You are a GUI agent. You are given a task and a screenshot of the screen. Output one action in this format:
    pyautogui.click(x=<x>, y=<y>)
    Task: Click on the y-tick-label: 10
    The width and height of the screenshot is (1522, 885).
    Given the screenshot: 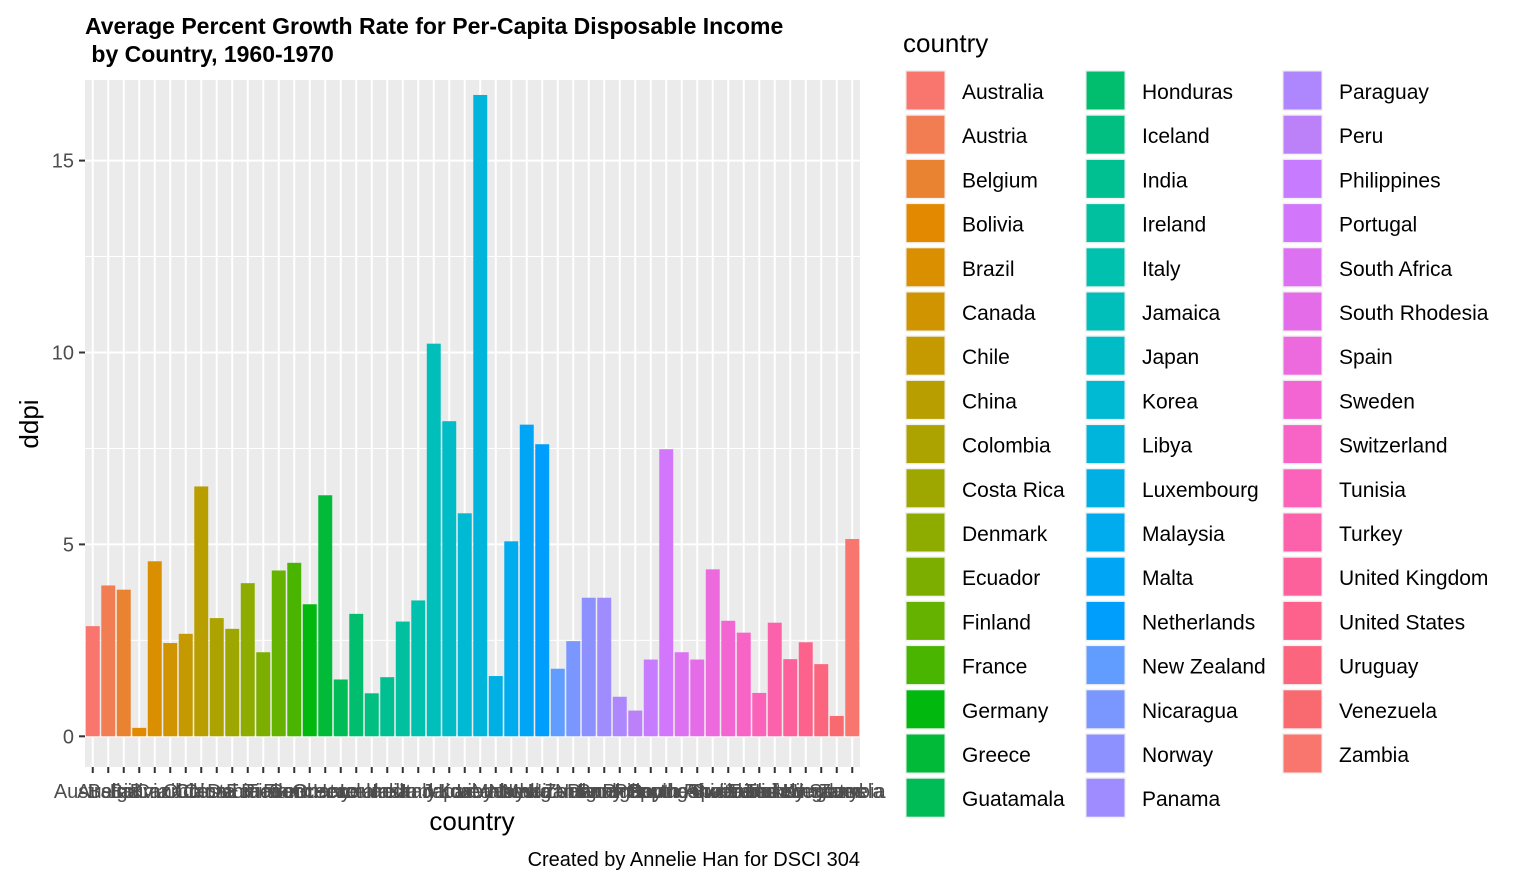 What is the action you would take?
    pyautogui.click(x=63, y=353)
    